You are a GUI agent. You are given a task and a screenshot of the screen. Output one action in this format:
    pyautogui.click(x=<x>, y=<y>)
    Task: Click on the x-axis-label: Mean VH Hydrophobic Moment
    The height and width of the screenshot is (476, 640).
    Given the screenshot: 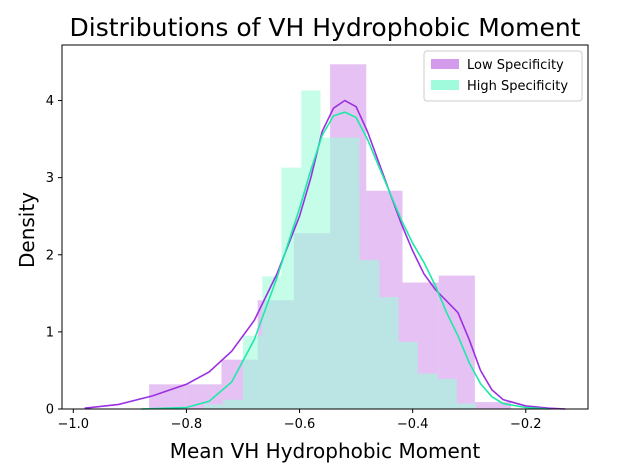 What is the action you would take?
    pyautogui.click(x=325, y=451)
    